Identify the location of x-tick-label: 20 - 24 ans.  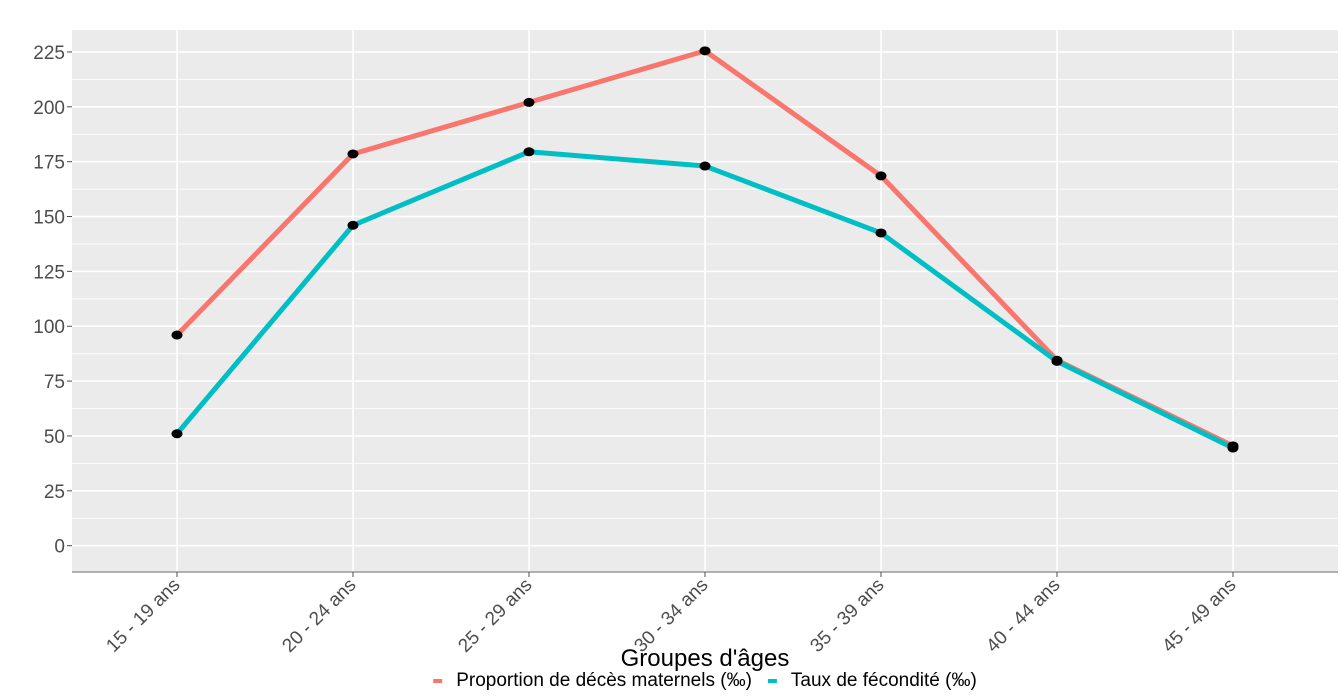
(319, 616).